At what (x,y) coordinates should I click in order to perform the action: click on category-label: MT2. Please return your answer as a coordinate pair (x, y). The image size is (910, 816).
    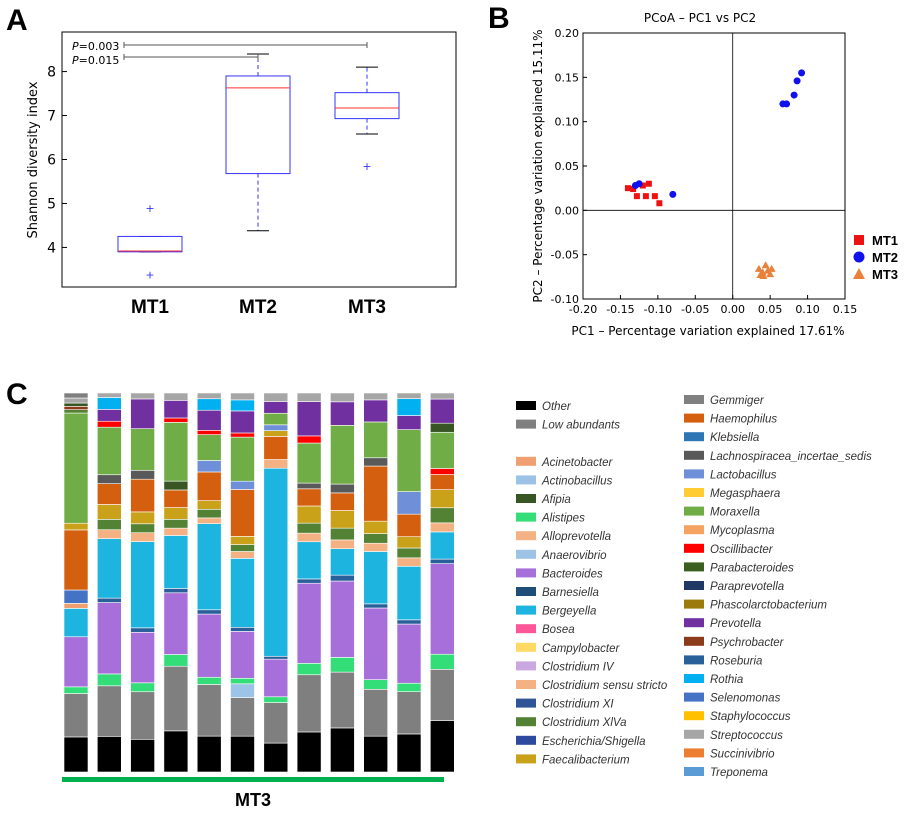
    Looking at the image, I should click on (258, 307).